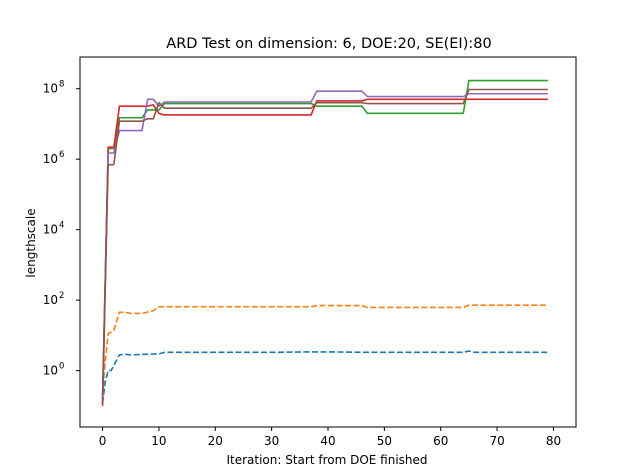 Image resolution: width=640 pixels, height=476 pixels. Describe the element at coordinates (61, 296) in the screenshot. I see `y-tick-label-exponent: 2` at that location.